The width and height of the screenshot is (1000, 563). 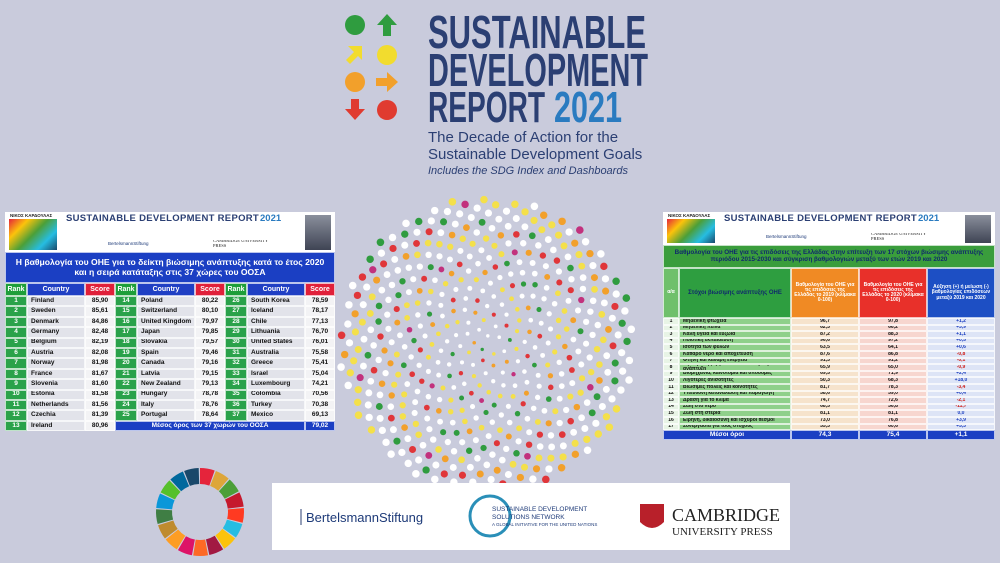 I want to click on banner-title: SUSTAINABLE DEVELOPMENT REPORT, so click(x=163, y=219).